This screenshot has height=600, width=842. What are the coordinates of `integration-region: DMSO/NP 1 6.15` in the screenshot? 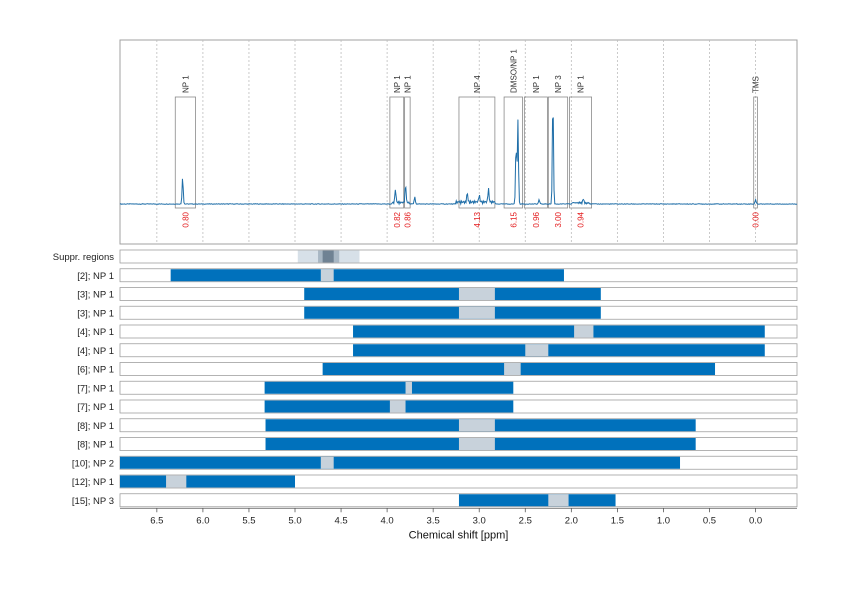 It's located at (513, 138).